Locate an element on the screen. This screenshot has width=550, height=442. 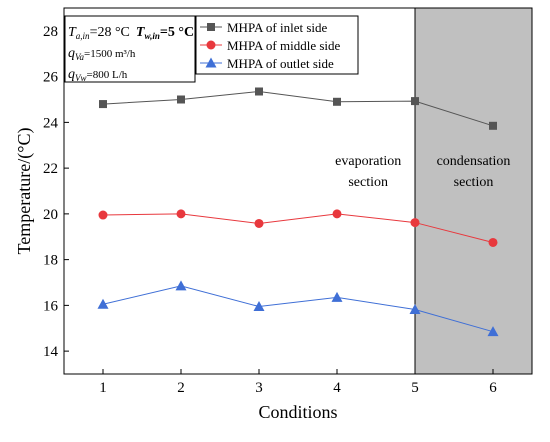
condition-line-1: Ta,in=28 °C Tw,in=5 °C is located at coordinates (131, 33).